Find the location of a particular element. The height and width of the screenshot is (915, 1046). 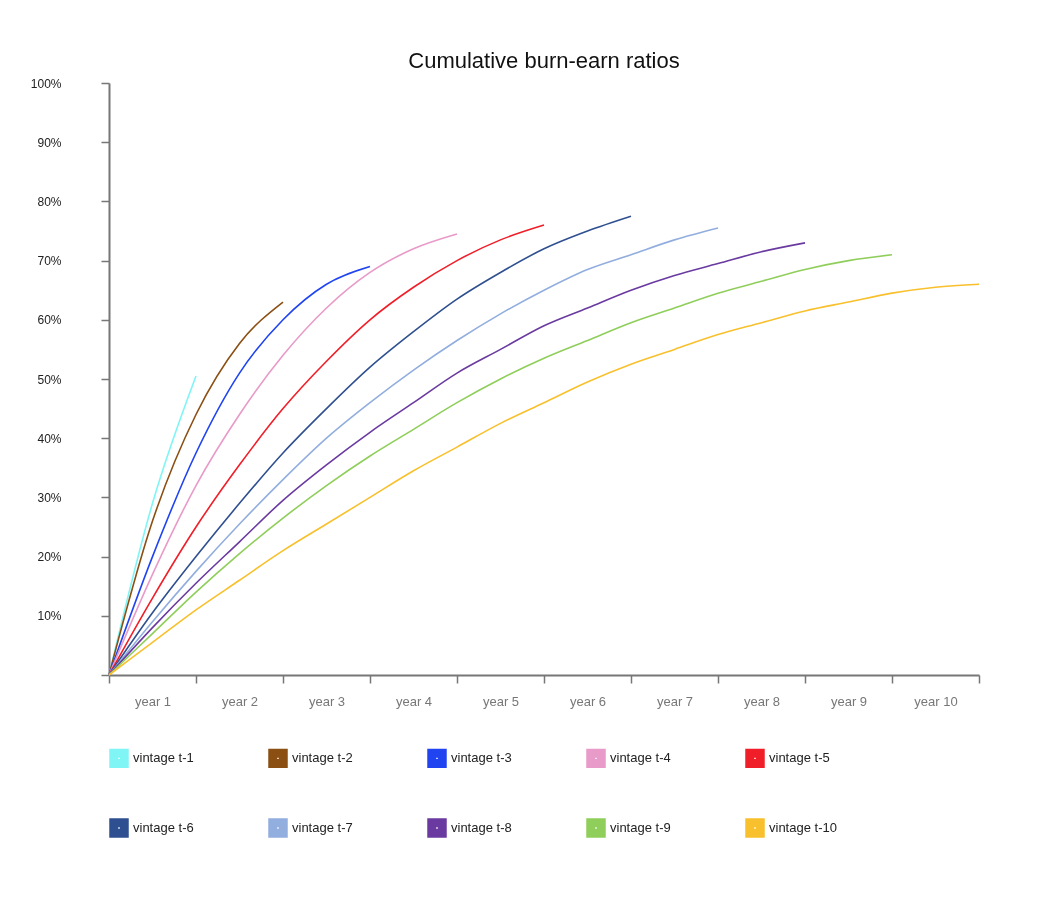

x-tick-label: year 6 is located at coordinates (588, 701).